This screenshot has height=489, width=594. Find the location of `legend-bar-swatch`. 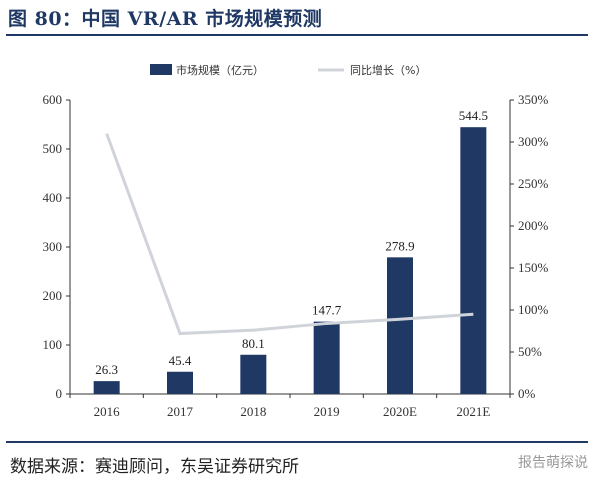

legend-bar-swatch is located at coordinates (161, 69).